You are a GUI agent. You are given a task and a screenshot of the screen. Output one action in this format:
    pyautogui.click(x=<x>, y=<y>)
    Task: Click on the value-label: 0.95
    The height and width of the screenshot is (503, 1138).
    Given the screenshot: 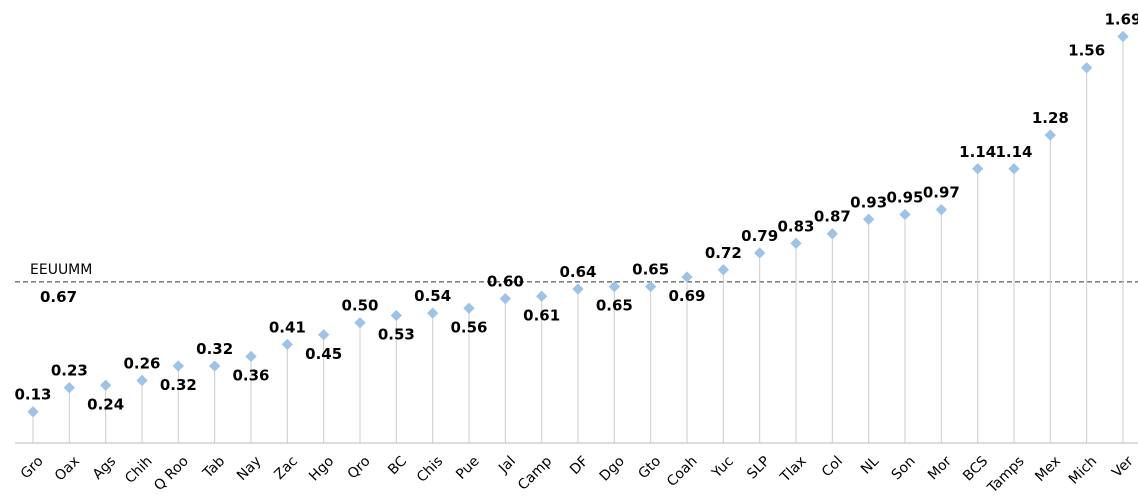 What is the action you would take?
    pyautogui.click(x=904, y=197)
    